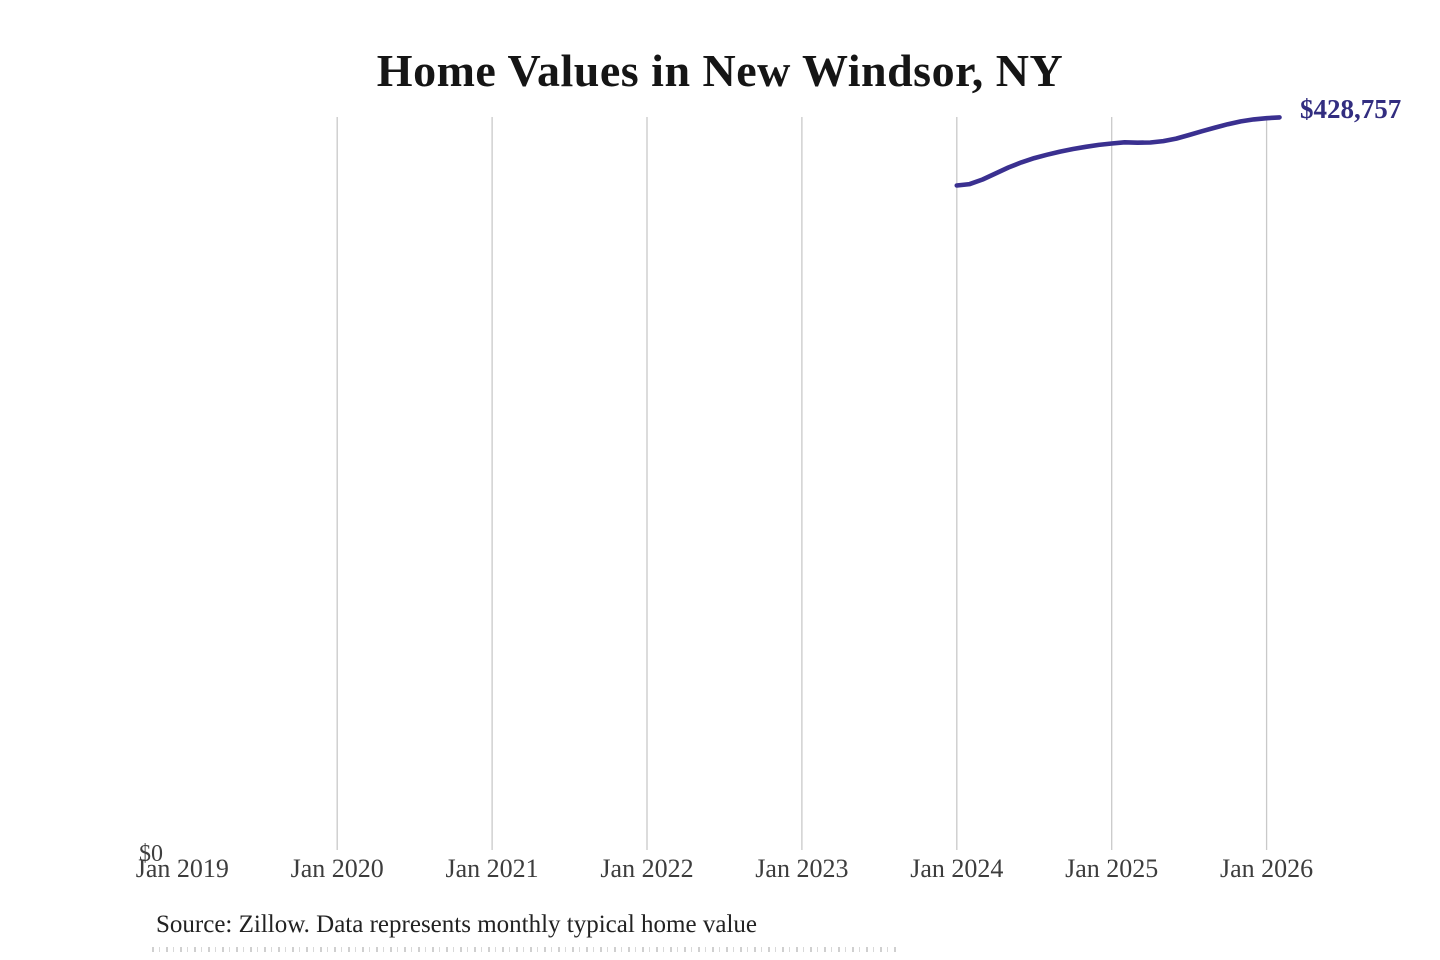  I want to click on x-tick-label-2020: Jan 2020, so click(337, 868).